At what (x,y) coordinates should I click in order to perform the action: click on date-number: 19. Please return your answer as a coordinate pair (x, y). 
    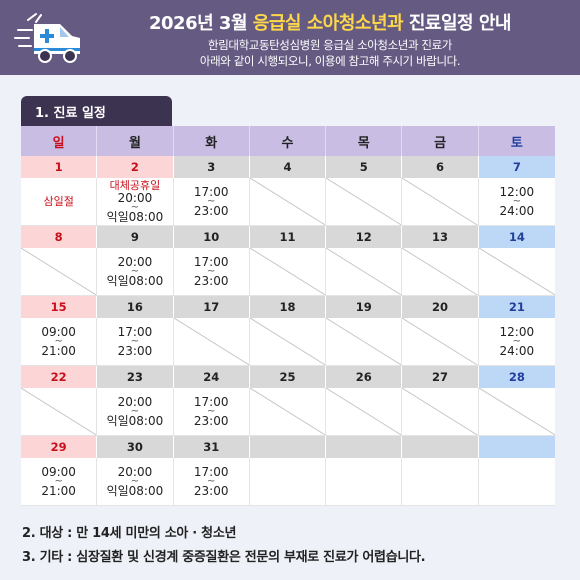
    Looking at the image, I should click on (364, 307).